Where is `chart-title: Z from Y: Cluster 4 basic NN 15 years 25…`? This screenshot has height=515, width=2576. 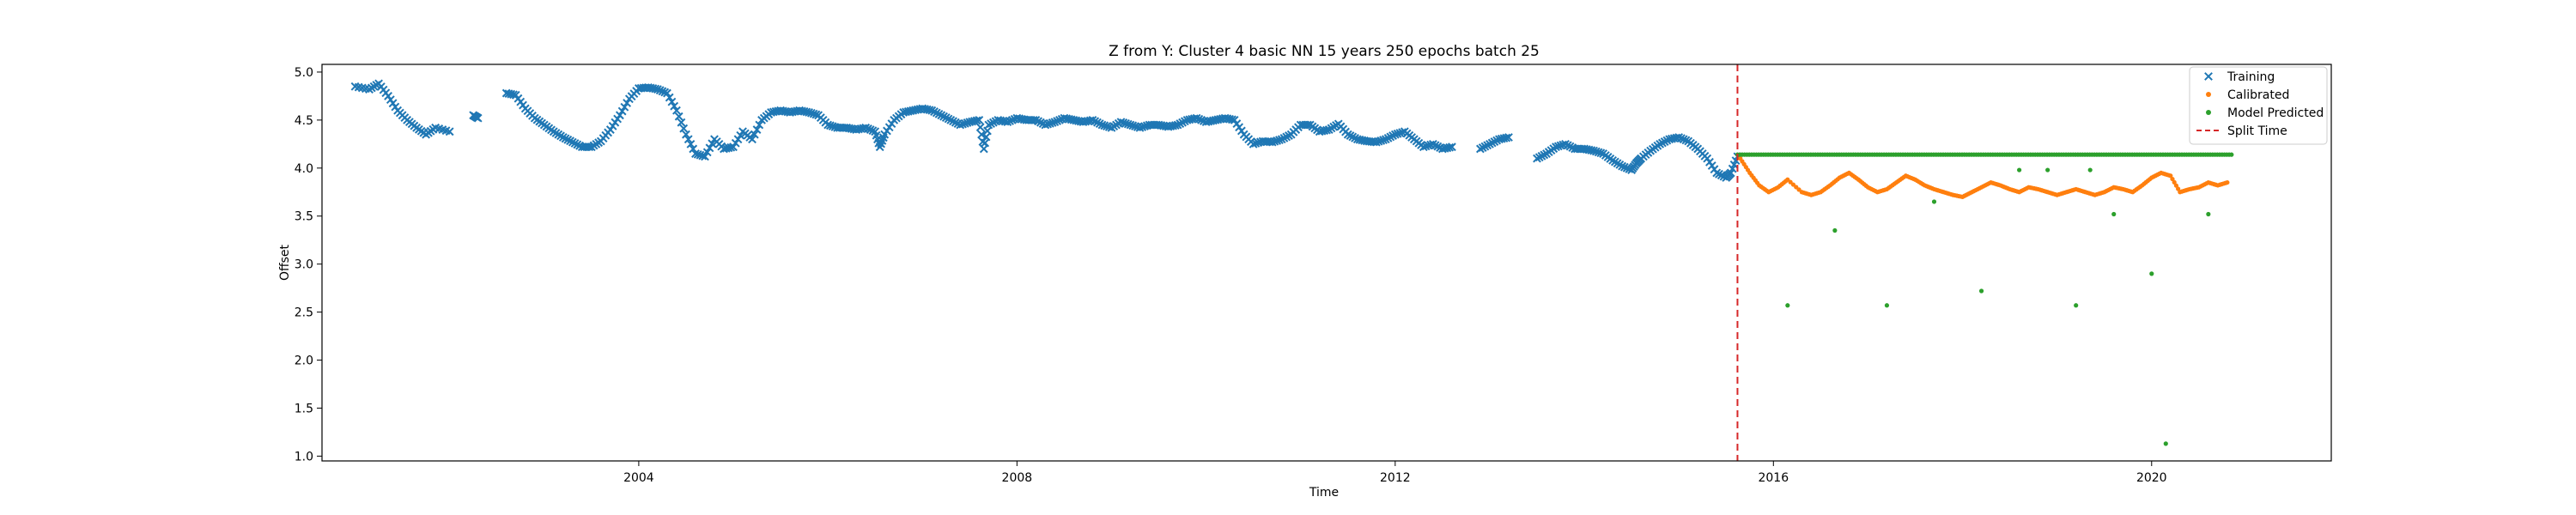 chart-title: Z from Y: Cluster 4 basic NN 15 years 25… is located at coordinates (1324, 51).